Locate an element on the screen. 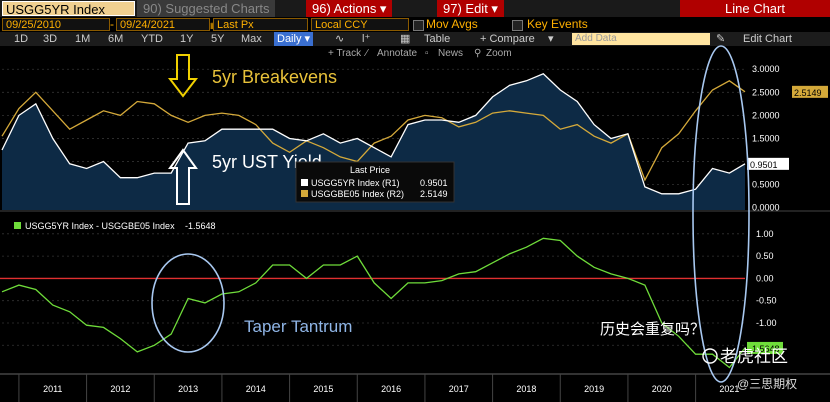  frequency-label: Daily is located at coordinates (289, 39).